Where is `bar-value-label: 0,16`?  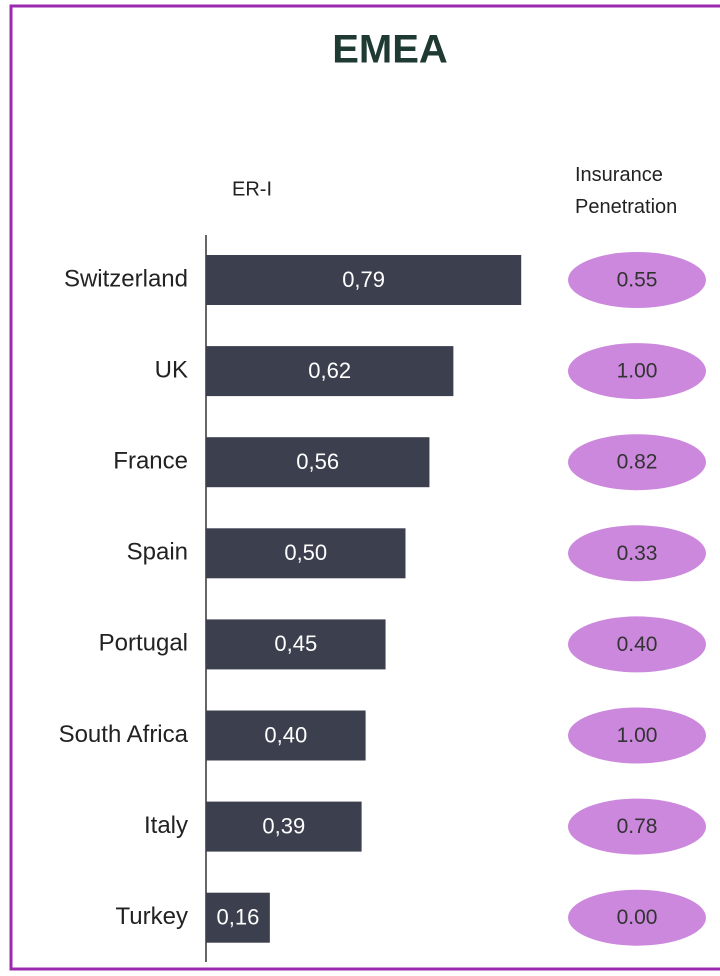 bar-value-label: 0,16 is located at coordinates (238, 917).